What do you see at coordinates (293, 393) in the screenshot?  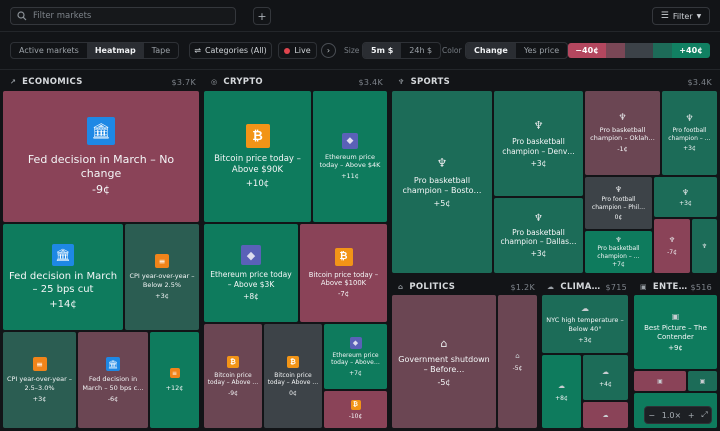 I see `market-change: 0¢` at bounding box center [293, 393].